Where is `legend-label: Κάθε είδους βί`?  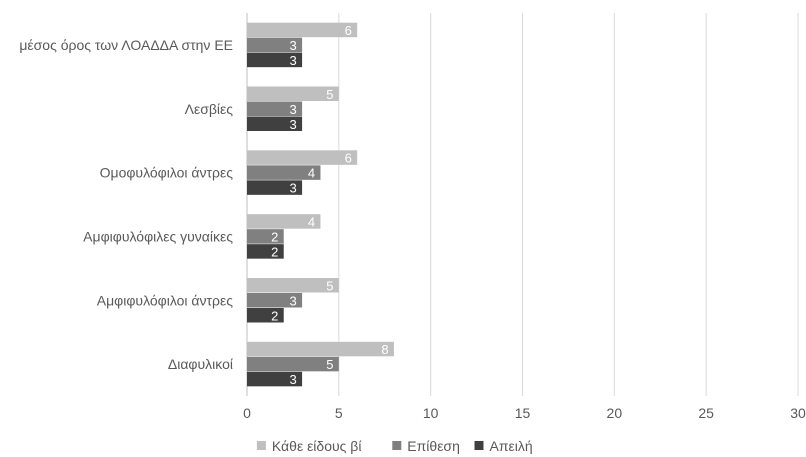
legend-label: Κάθε είδους βί is located at coordinates (317, 446).